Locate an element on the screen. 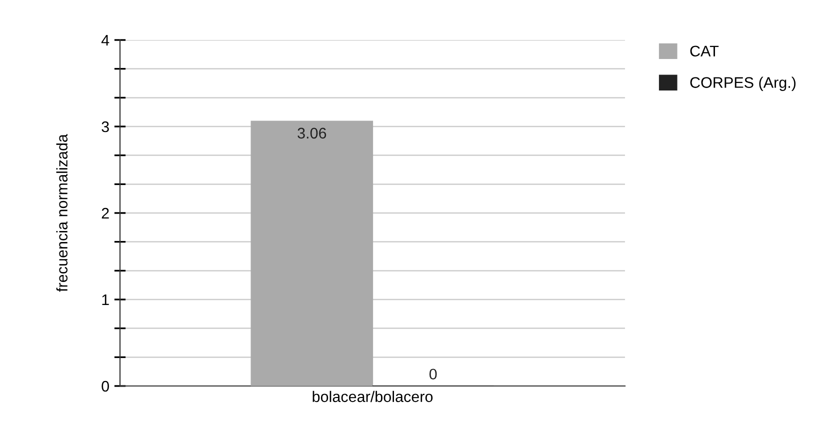 Image resolution: width=831 pixels, height=430 pixels. data-label: 3.06 is located at coordinates (312, 133).